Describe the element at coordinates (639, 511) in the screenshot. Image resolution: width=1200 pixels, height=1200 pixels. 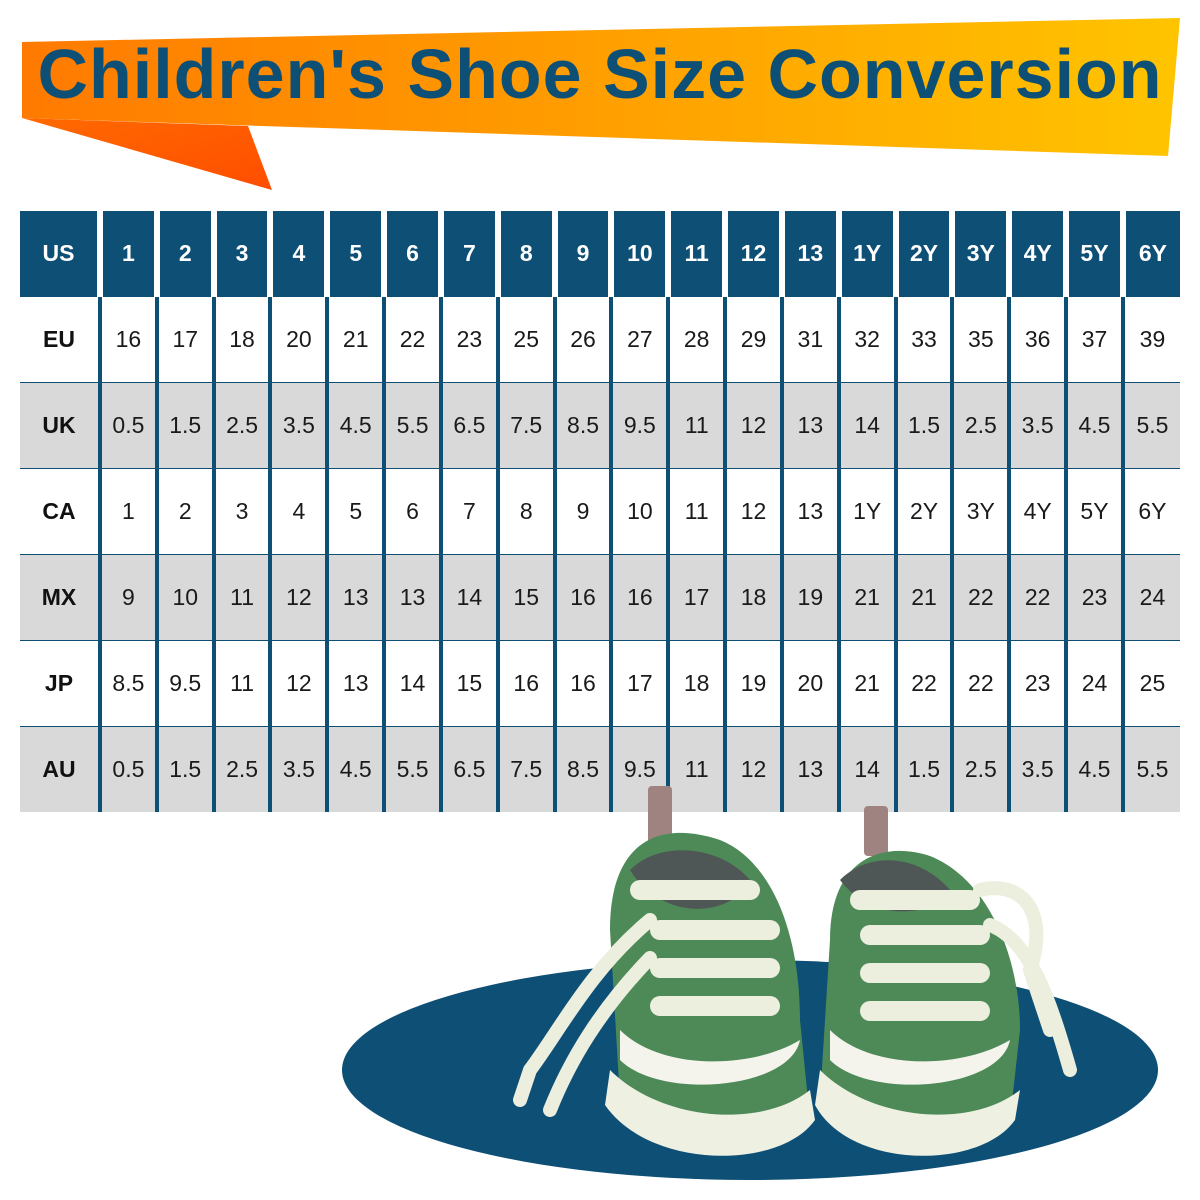
I see `table-cell: 10` at that location.